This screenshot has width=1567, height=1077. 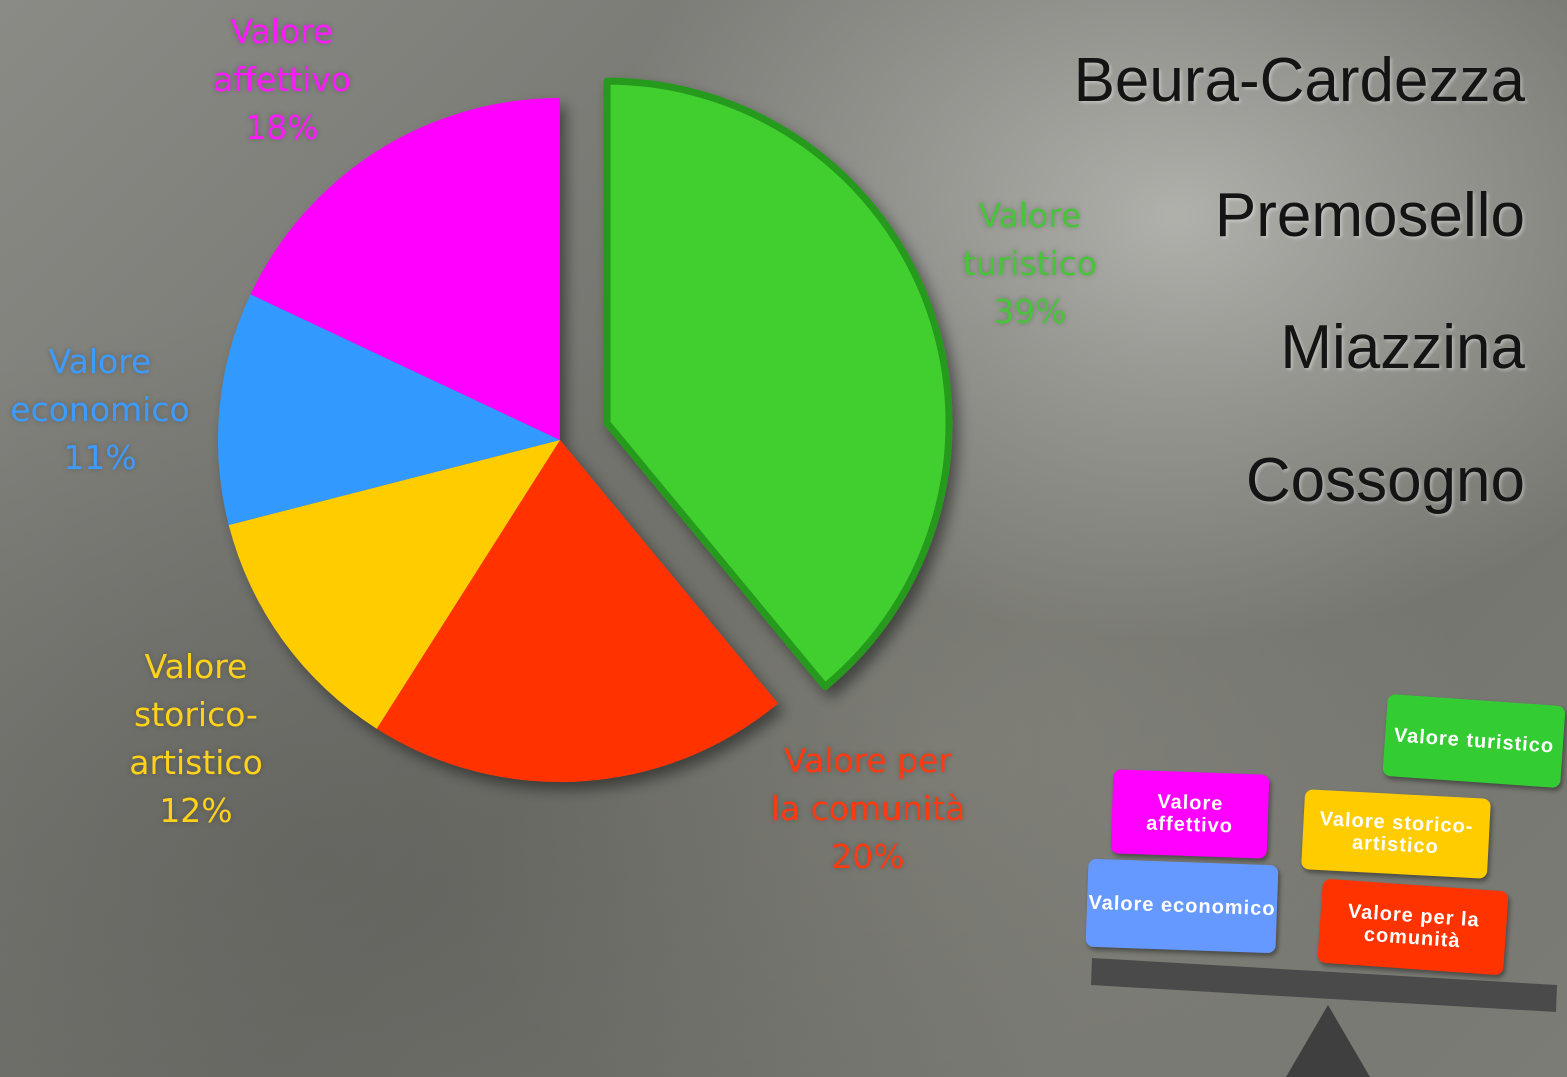 I want to click on slice-label: Valore per la comunità 20%, so click(x=868, y=809).